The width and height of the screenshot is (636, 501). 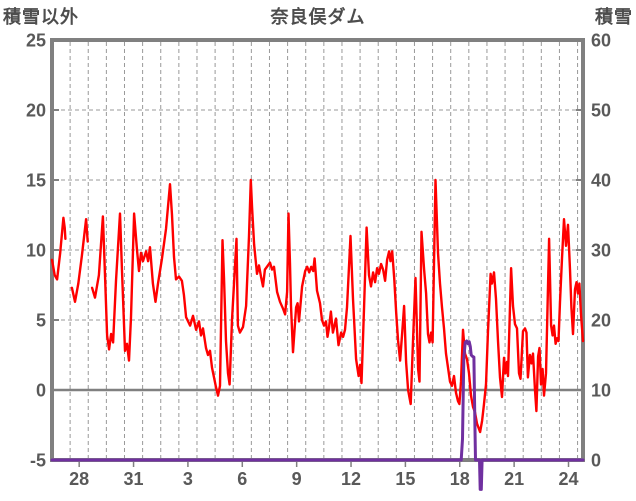 What do you see at coordinates (38, 461) in the screenshot?
I see `left-axis-tick-label: -5` at bounding box center [38, 461].